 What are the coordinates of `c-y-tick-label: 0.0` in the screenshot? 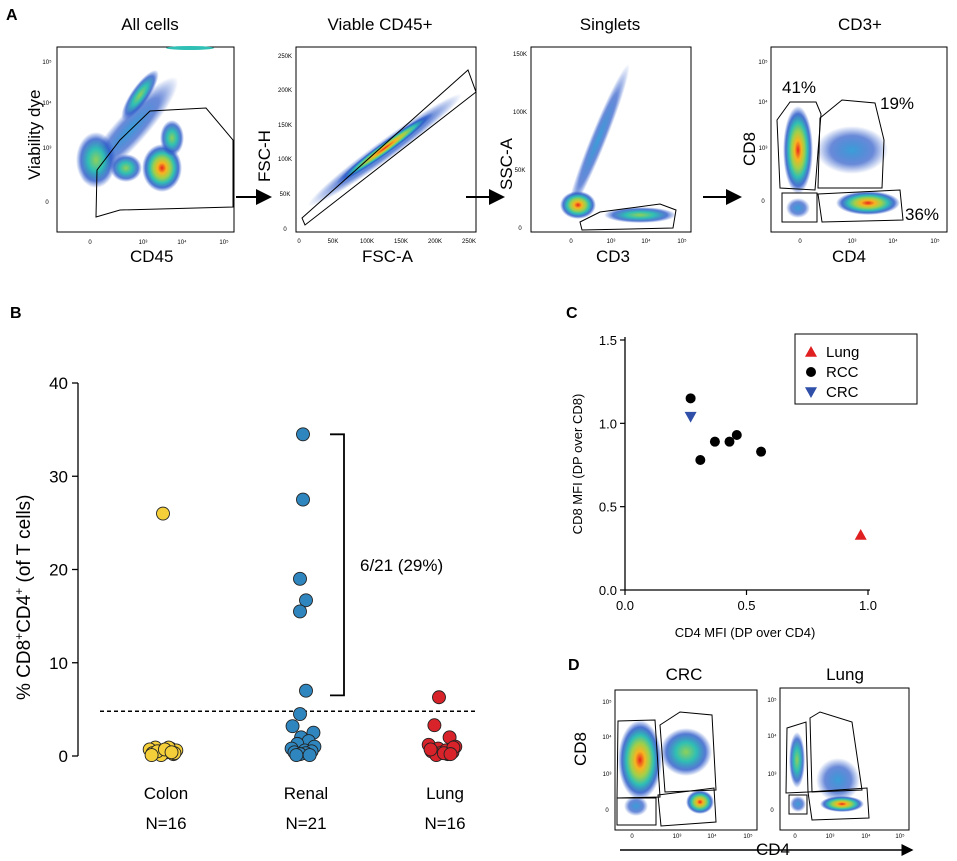 It's located at (608, 590).